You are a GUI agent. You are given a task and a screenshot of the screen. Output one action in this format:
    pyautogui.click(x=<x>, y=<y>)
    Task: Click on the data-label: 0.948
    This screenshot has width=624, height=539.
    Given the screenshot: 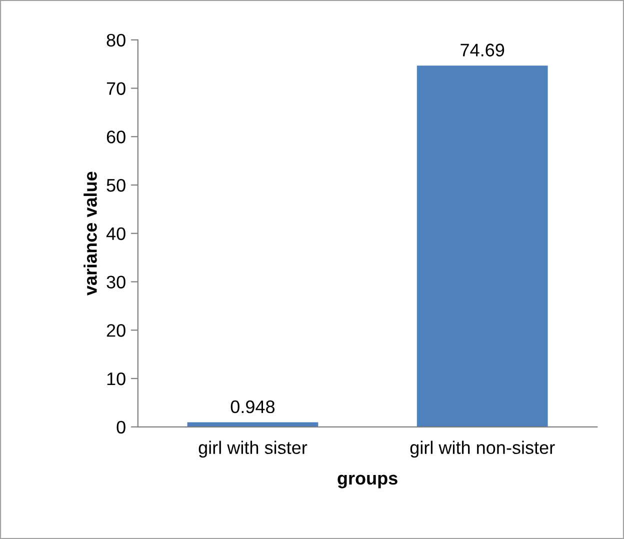 What is the action you would take?
    pyautogui.click(x=252, y=407)
    